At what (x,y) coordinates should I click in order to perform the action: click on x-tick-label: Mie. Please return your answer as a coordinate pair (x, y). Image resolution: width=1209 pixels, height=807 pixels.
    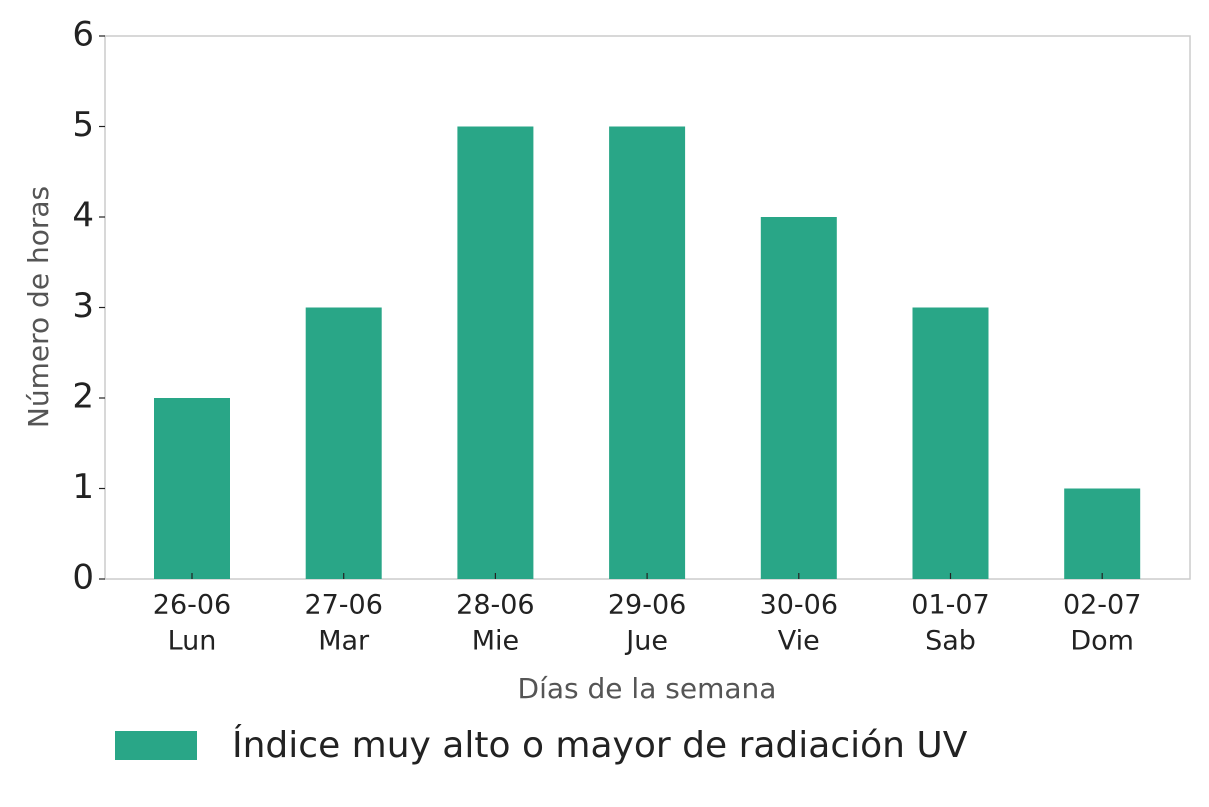
    Looking at the image, I should click on (495, 641).